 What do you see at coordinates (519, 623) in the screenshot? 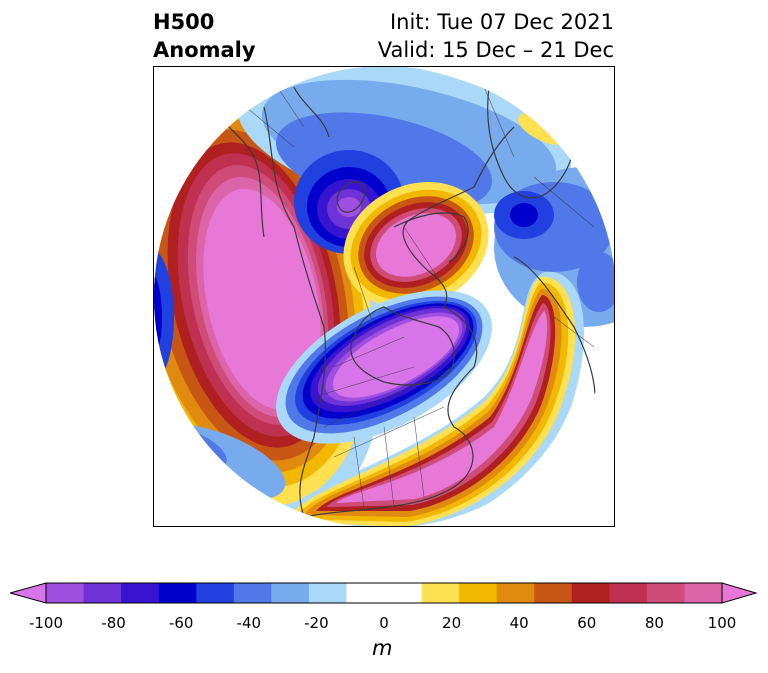
I see `colorbar-tick-label: 40` at bounding box center [519, 623].